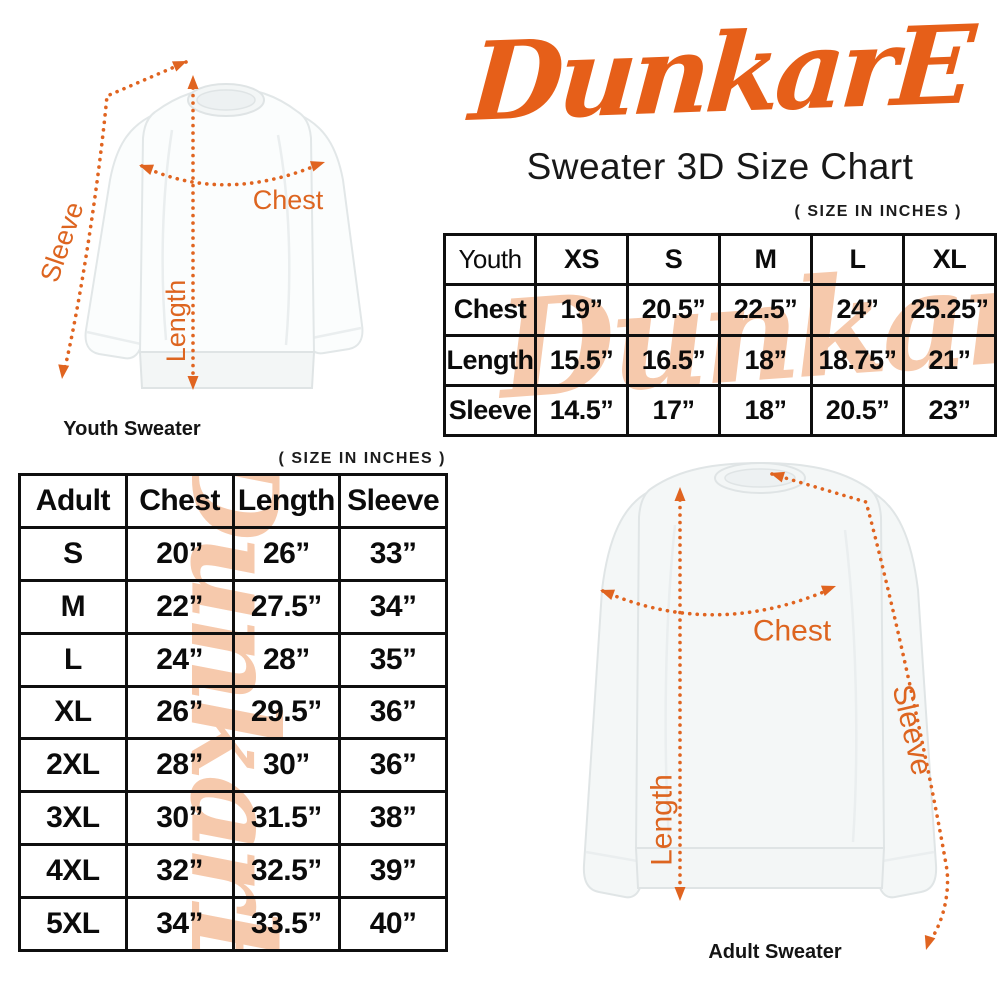 This screenshot has height=1000, width=1000. Describe the element at coordinates (286, 501) in the screenshot. I see `table-col-header: Length` at that location.